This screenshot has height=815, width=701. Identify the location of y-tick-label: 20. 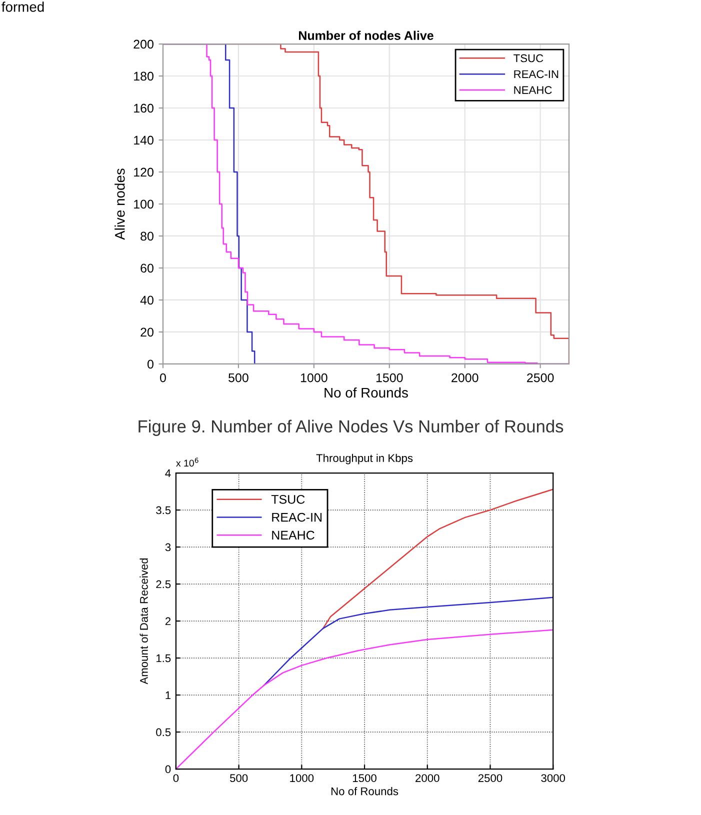
(147, 332).